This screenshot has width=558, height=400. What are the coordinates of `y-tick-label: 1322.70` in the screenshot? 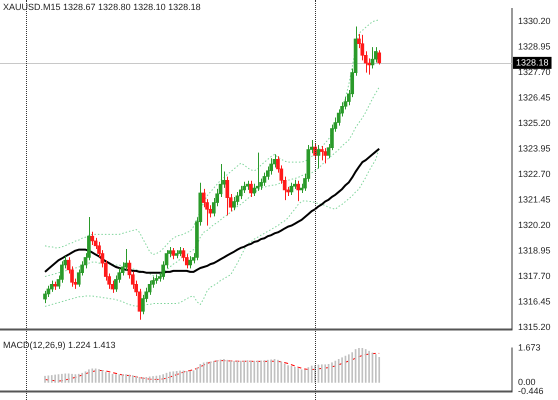 It's located at (534, 174).